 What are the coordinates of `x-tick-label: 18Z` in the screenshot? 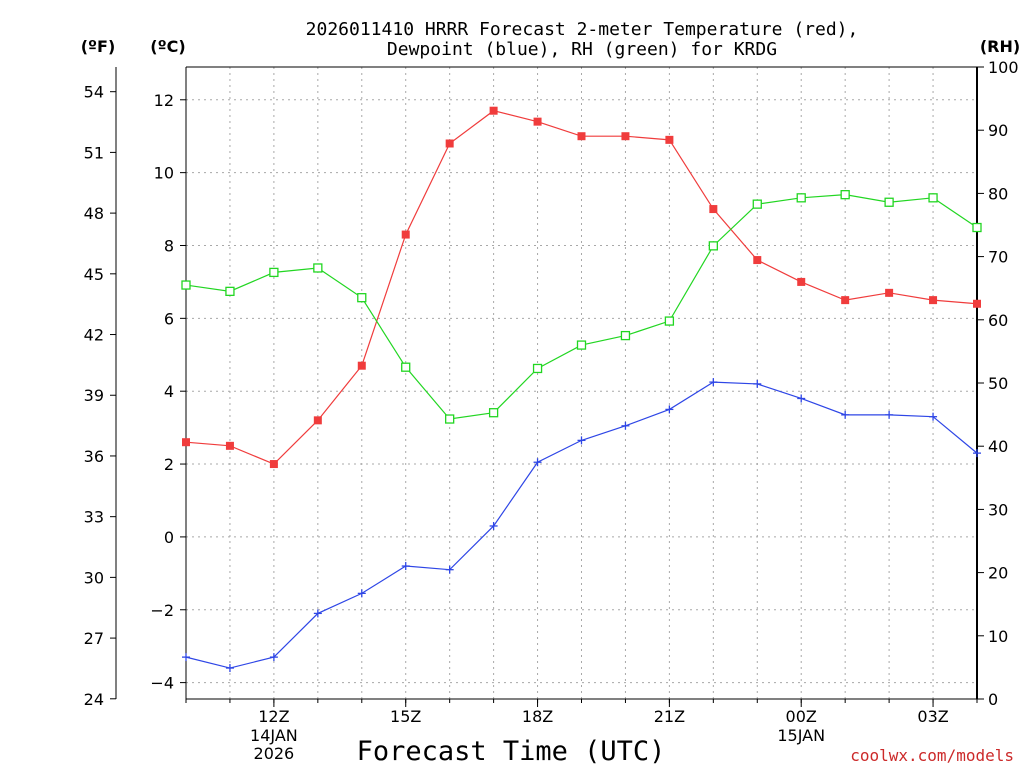 It's located at (537, 716).